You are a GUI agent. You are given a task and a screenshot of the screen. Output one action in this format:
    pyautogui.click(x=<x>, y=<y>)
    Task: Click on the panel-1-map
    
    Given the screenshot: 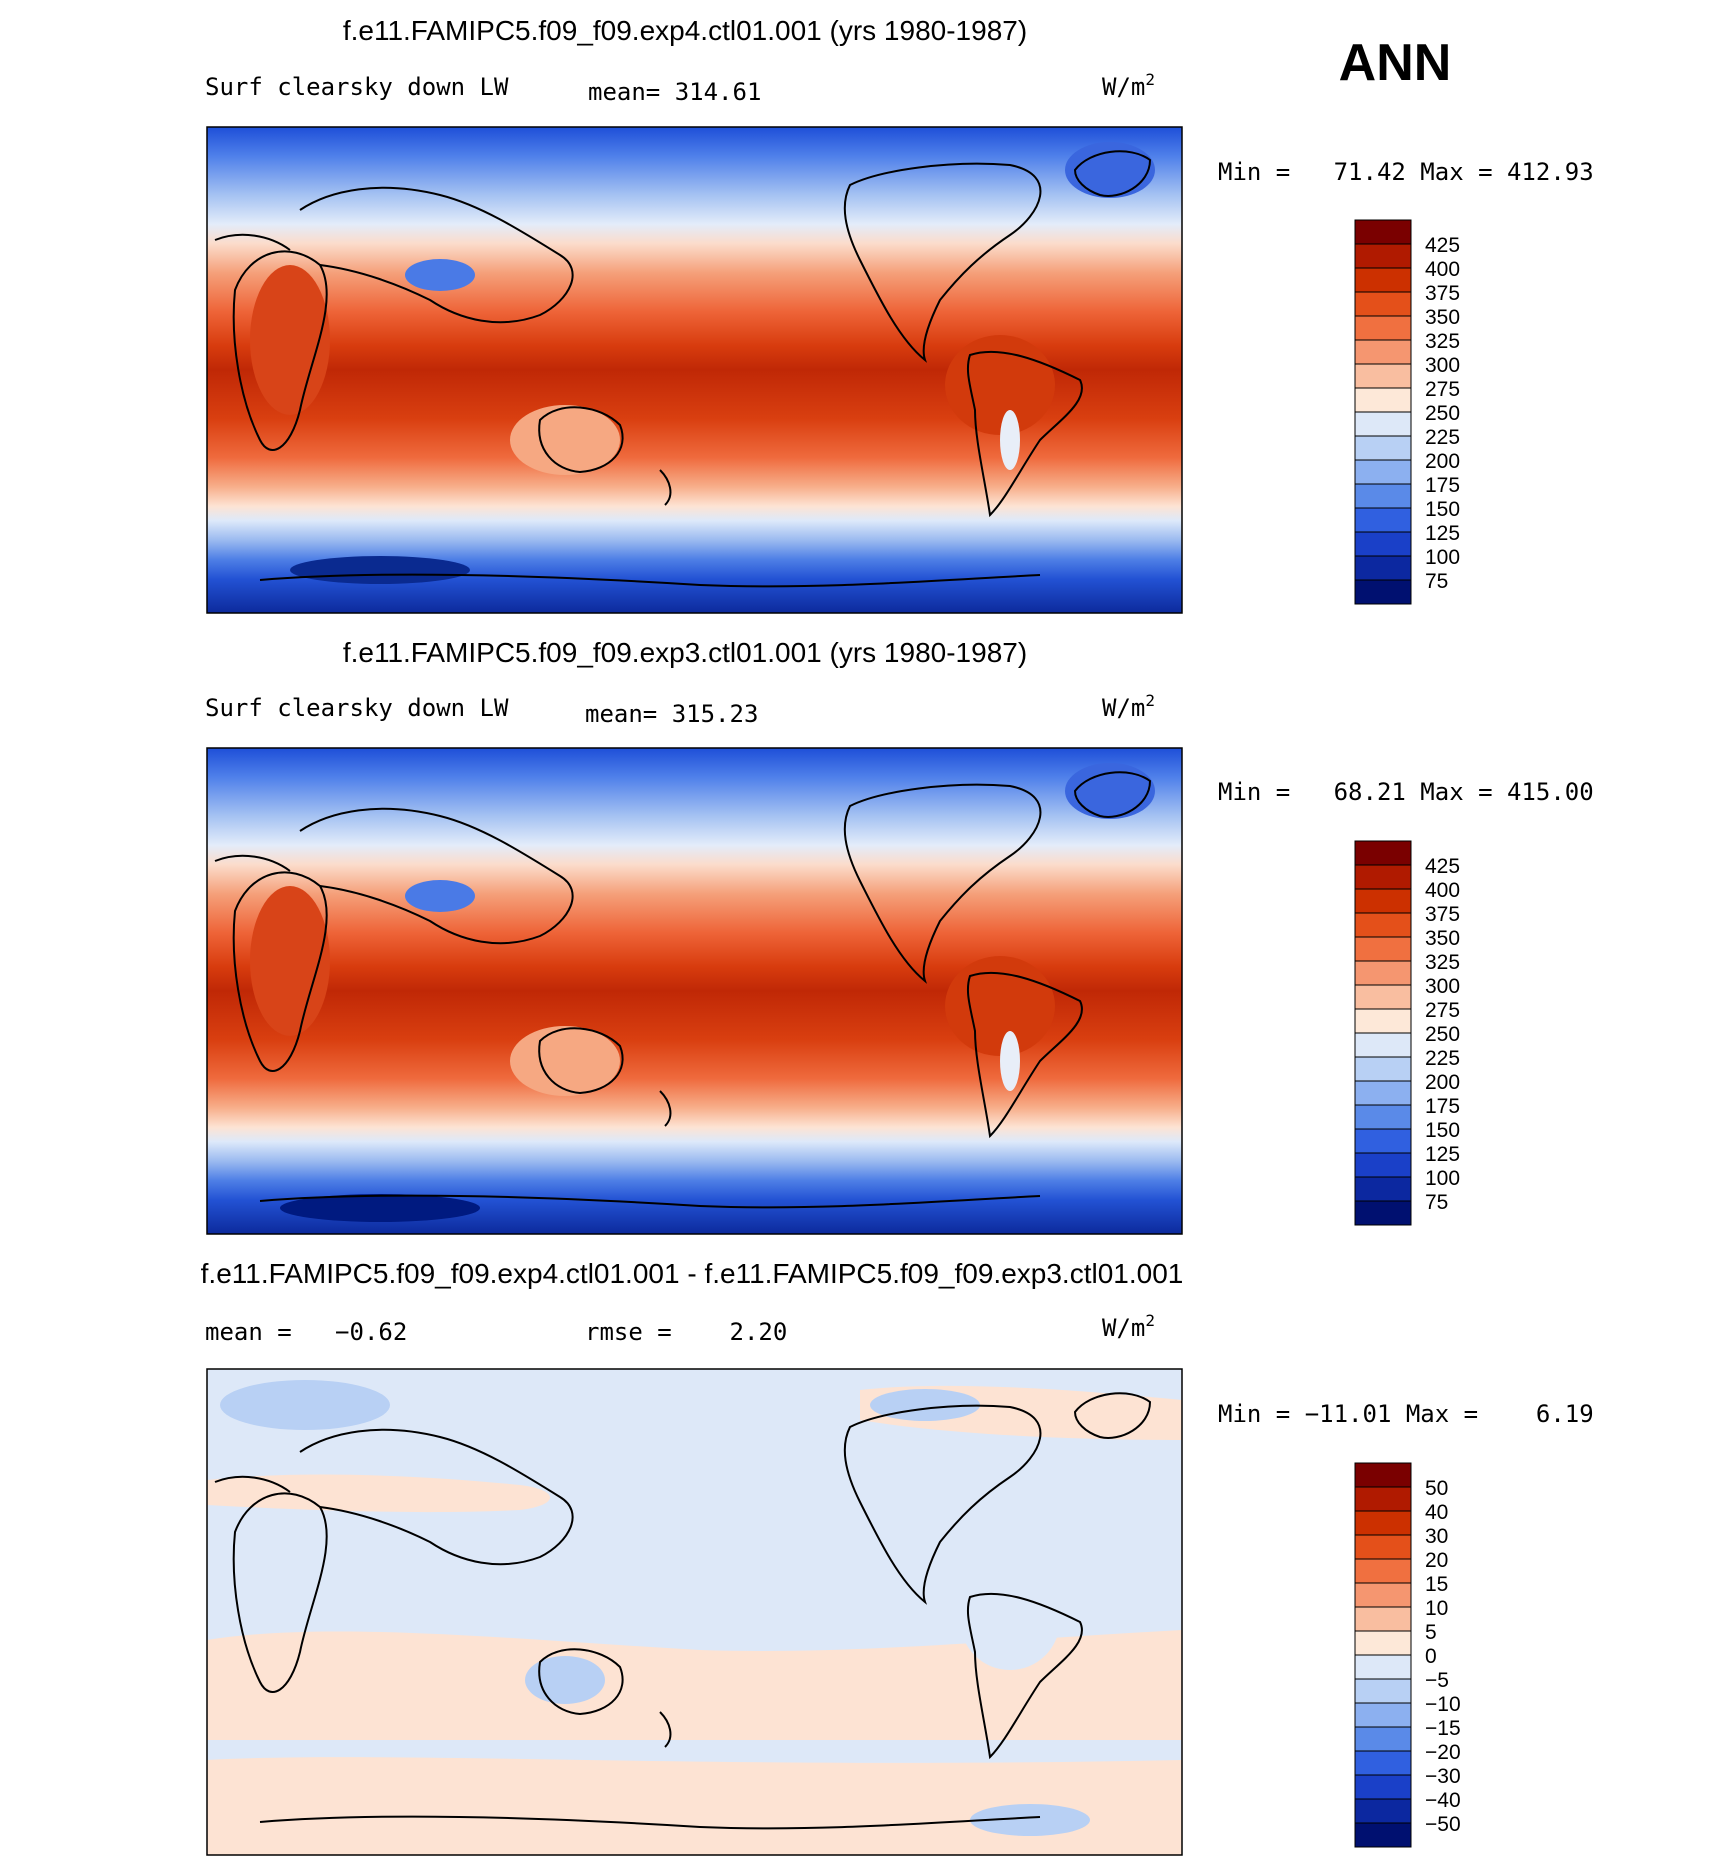 What is the action you would take?
    pyautogui.click(x=694, y=370)
    